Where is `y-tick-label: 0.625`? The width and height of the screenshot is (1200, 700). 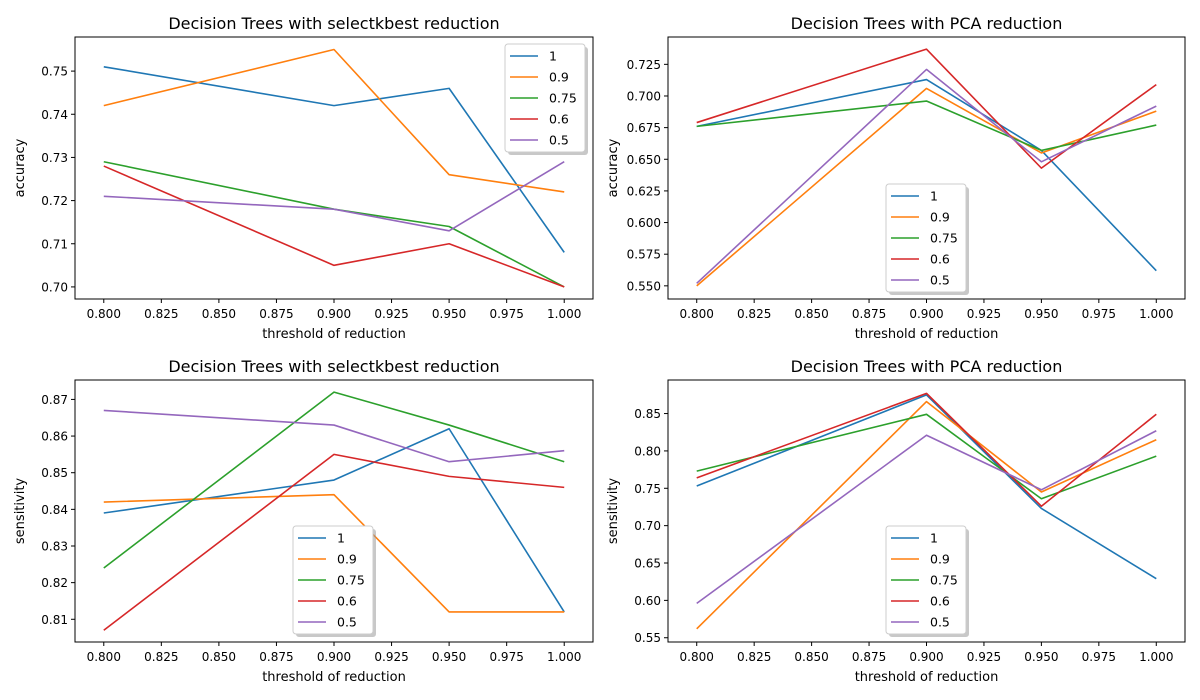
y-tick-label: 0.625 is located at coordinates (644, 191).